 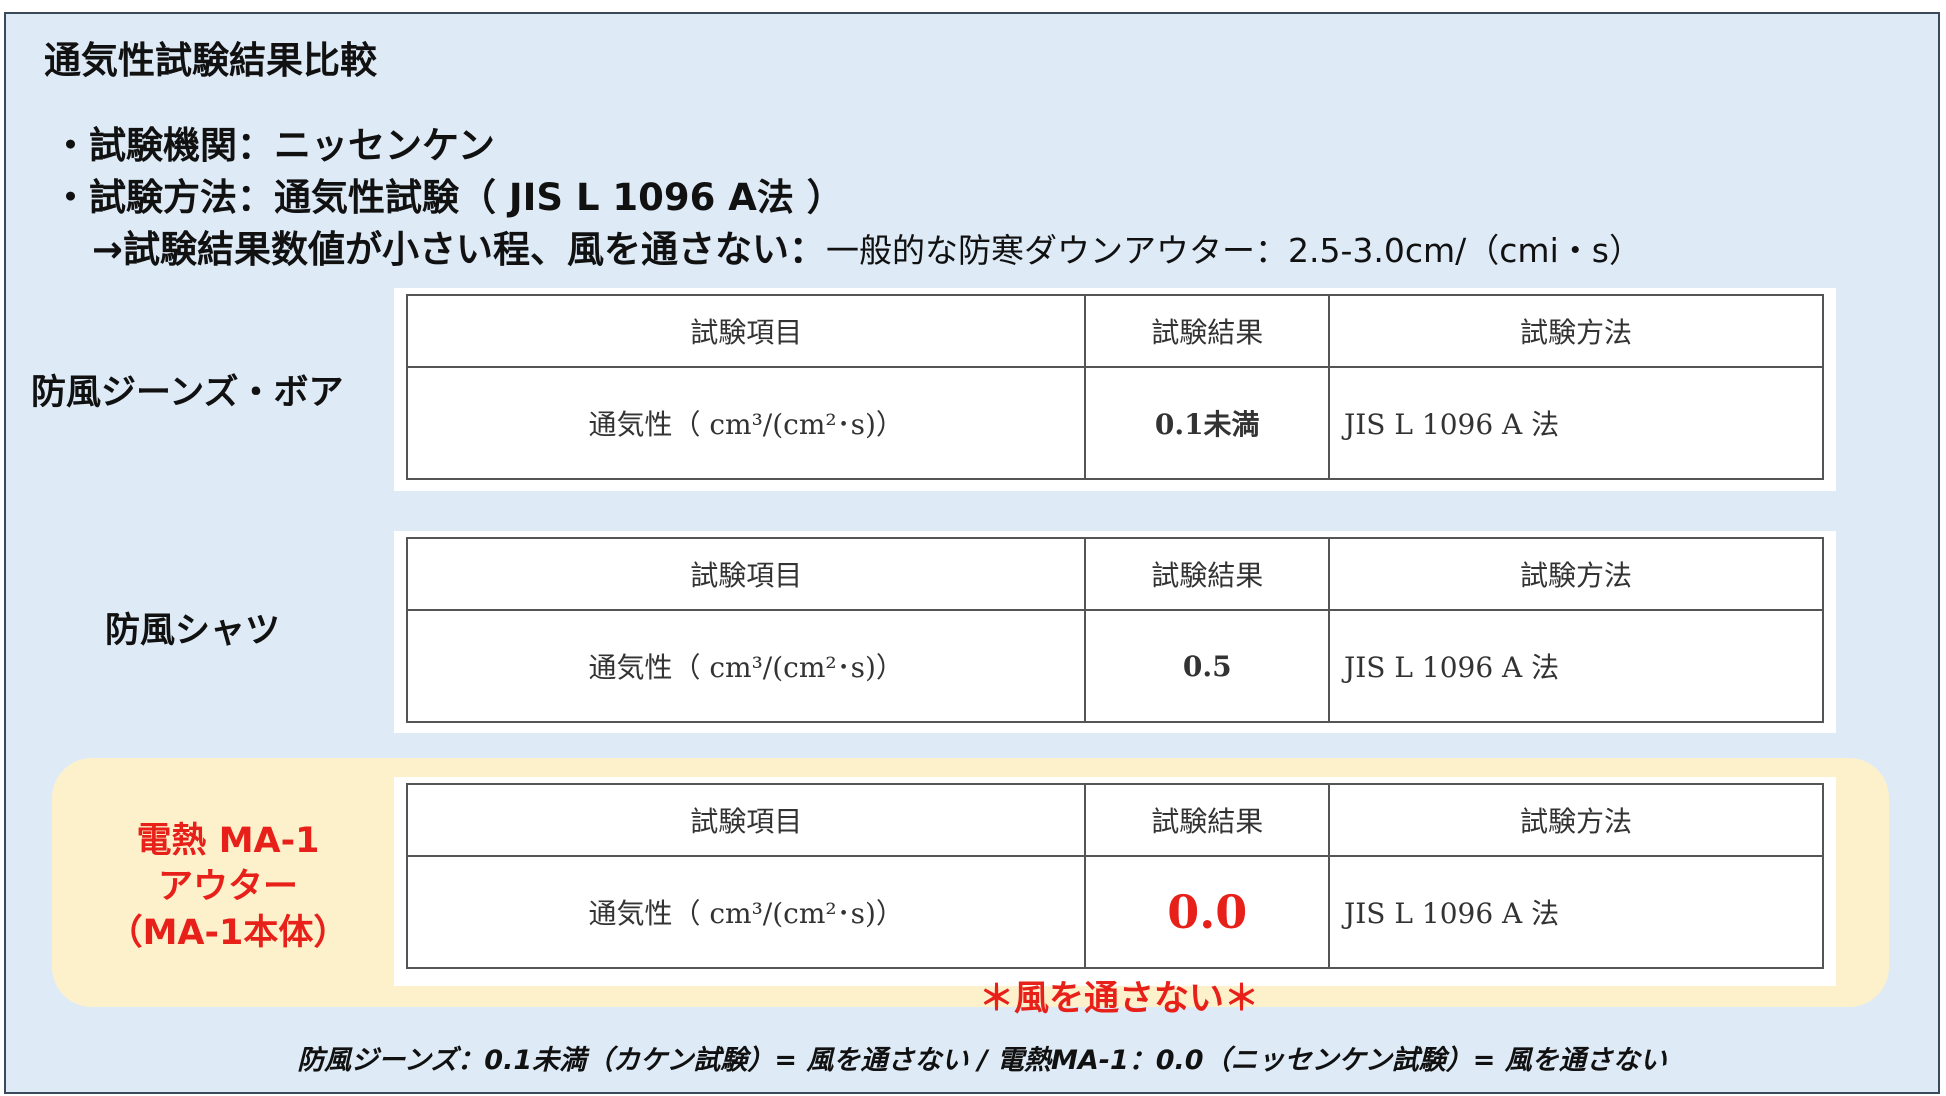 What do you see at coordinates (1207, 666) in the screenshot?
I see `cell-result: 0.5` at bounding box center [1207, 666].